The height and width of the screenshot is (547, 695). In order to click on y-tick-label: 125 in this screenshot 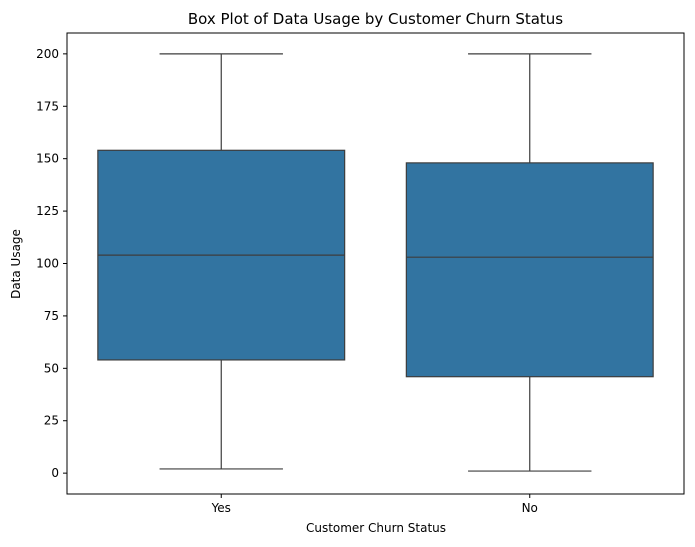, I will do `click(47, 211)`.